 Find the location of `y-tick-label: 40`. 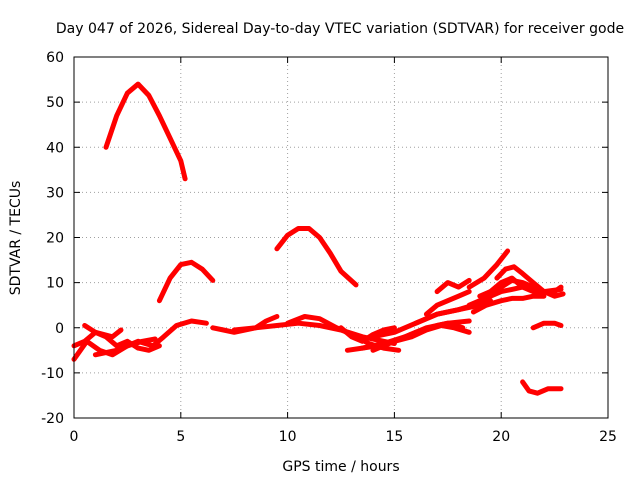

y-tick-label: 40 is located at coordinates (55, 148).